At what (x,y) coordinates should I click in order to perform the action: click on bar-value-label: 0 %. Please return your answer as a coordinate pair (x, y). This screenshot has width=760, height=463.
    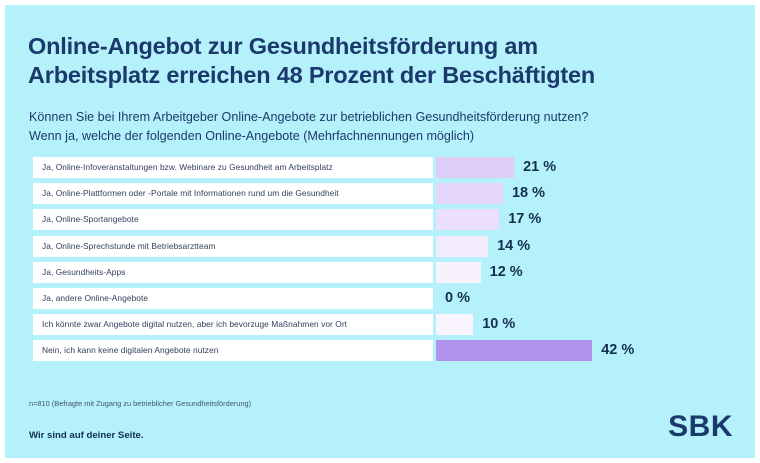
    Looking at the image, I should click on (457, 298).